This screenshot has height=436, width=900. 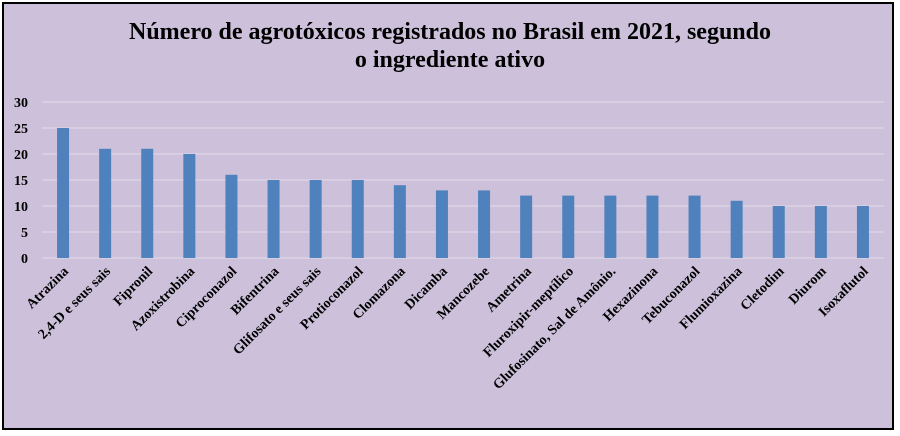 I want to click on x-category-label: Cletodim, so click(x=763, y=289).